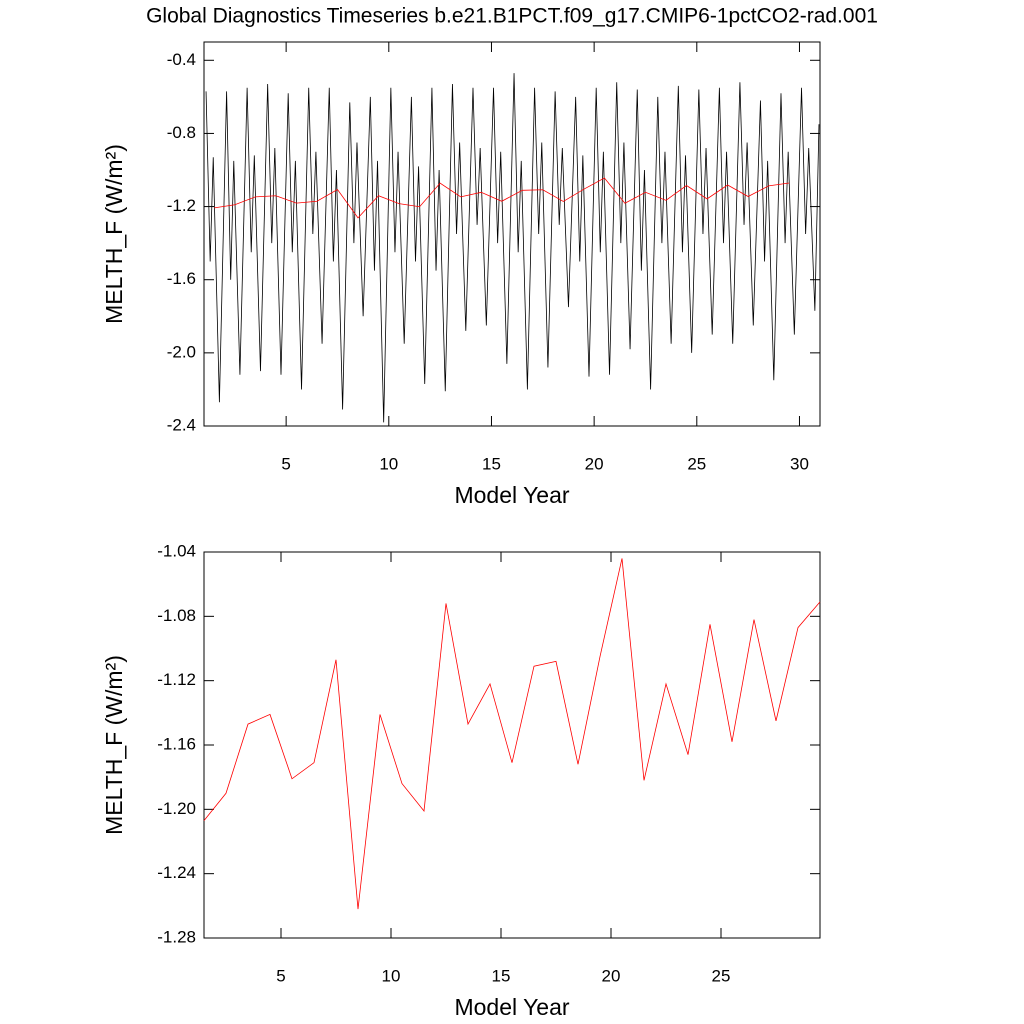 The width and height of the screenshot is (1024, 1024). Describe the element at coordinates (176, 615) in the screenshot. I see `y-tick-label: -1.08` at that location.